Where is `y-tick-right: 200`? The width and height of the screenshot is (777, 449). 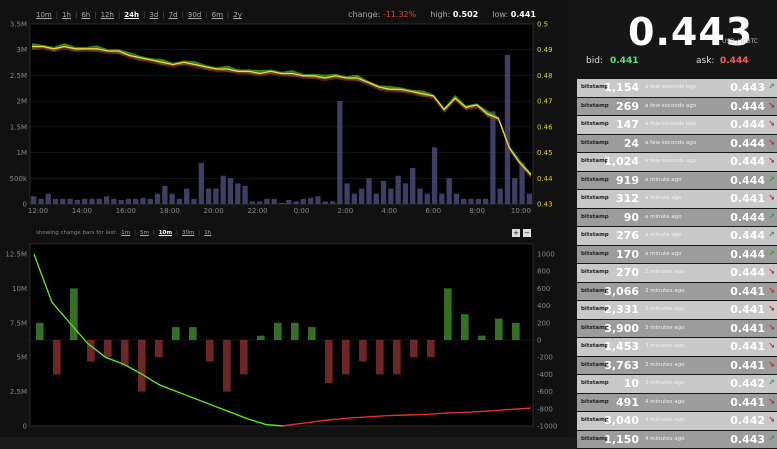 y-tick-right: 200 is located at coordinates (543, 323).